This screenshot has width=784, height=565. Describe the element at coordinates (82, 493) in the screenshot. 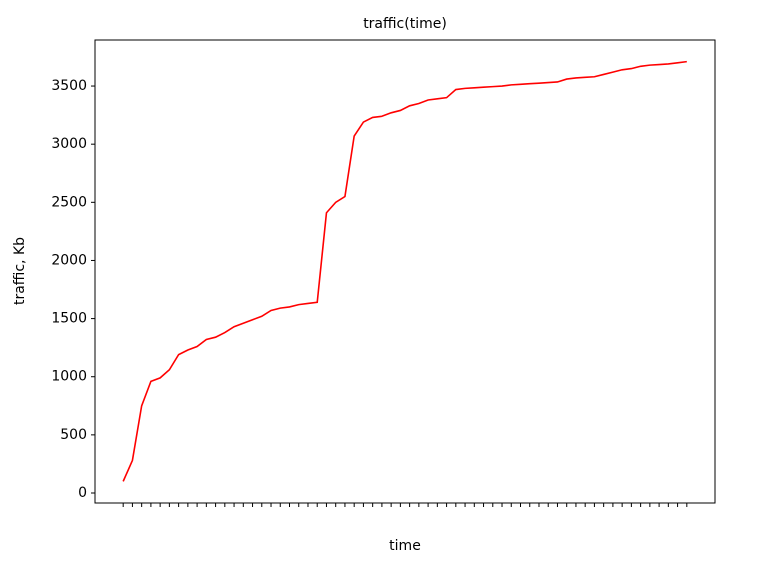

I see `y-tick-label: 0` at that location.